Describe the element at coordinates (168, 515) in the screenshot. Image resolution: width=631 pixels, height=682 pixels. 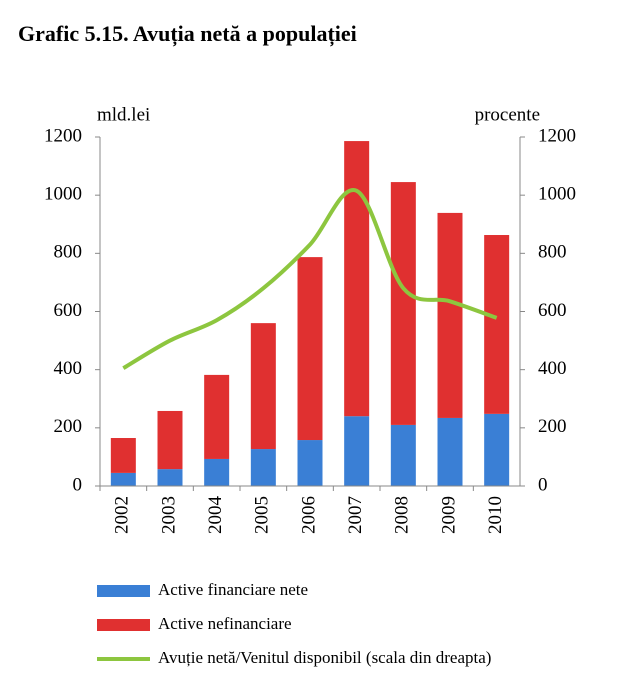
I see `x-tick-label: 2003` at that location.